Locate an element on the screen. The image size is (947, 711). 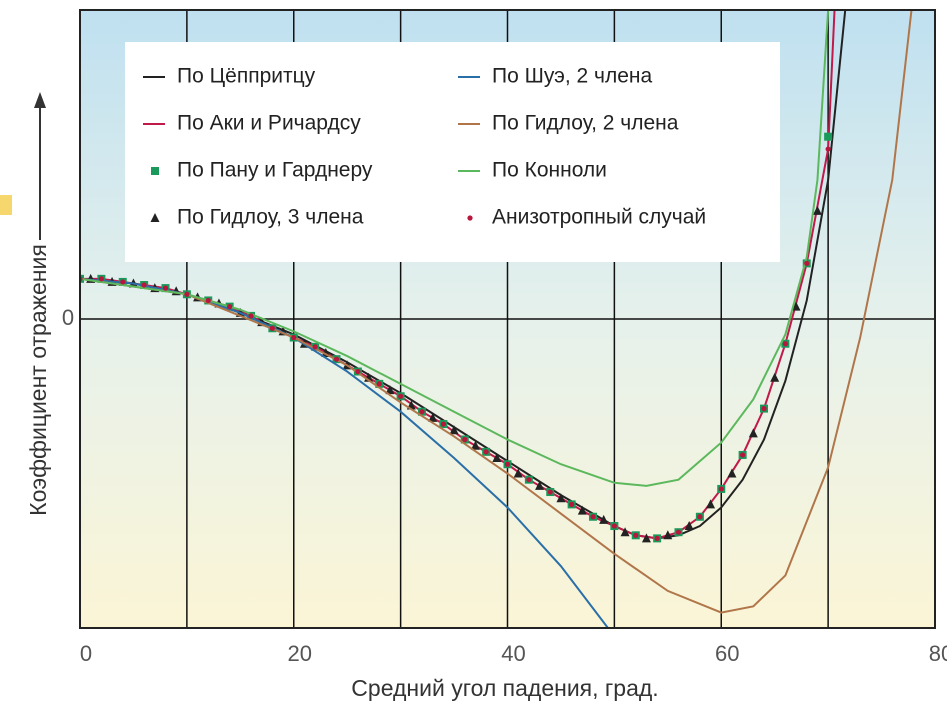
x-axis-label: Средний угол падения, град. is located at coordinates (504, 688).